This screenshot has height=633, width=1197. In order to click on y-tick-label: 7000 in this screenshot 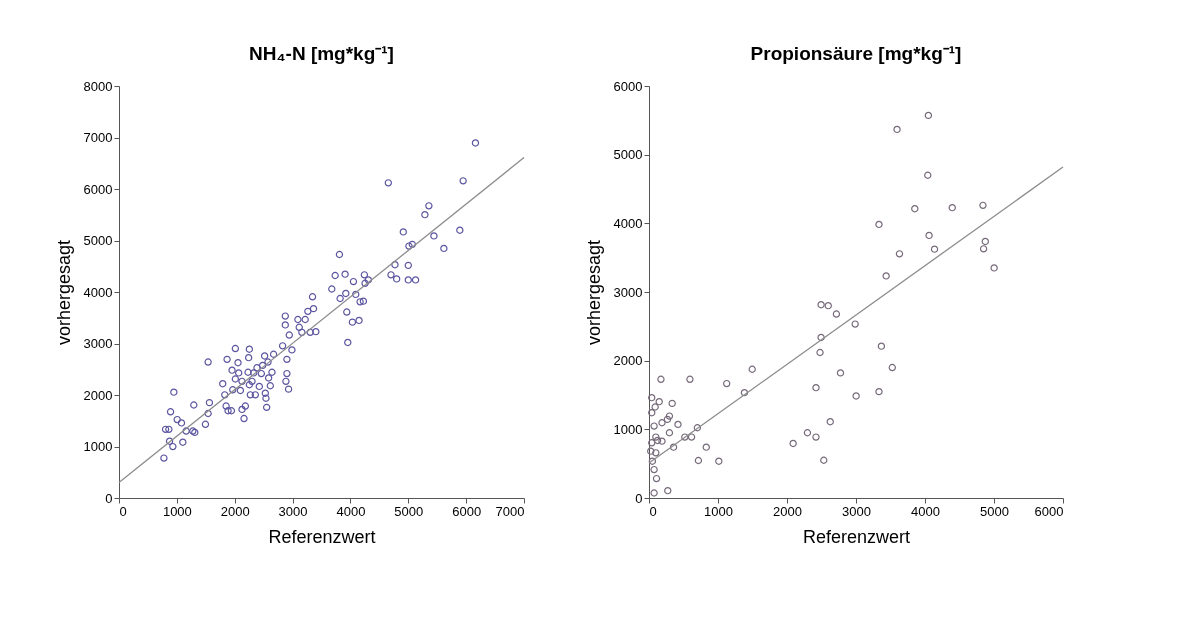, I will do `click(98, 137)`.